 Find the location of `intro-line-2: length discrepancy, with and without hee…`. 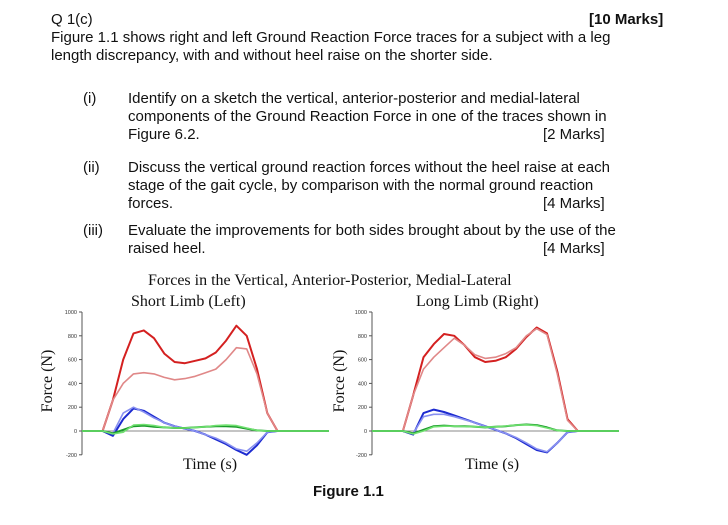

intro-line-2: length discrepancy, with and without hee… is located at coordinates (272, 55).